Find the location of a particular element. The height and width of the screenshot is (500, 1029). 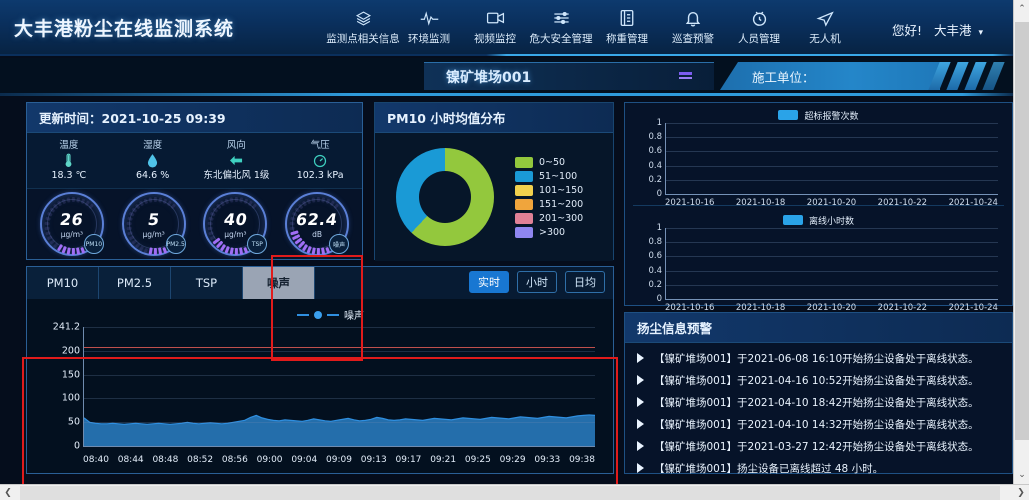

nav-label: 视频监控 is located at coordinates (495, 39).